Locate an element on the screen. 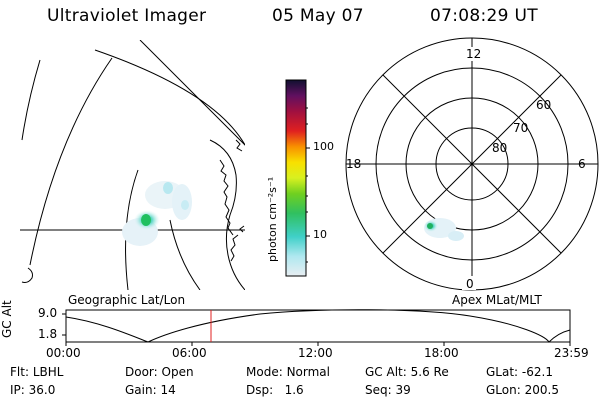 The height and width of the screenshot is (400, 600). caption-geographic: Geographic Lat/Lon is located at coordinates (127, 300).